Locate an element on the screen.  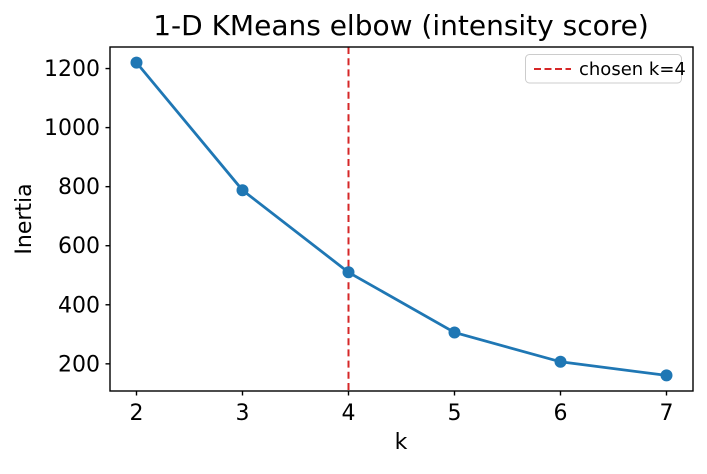
y-axis-label: Inertia is located at coordinates (24, 218).